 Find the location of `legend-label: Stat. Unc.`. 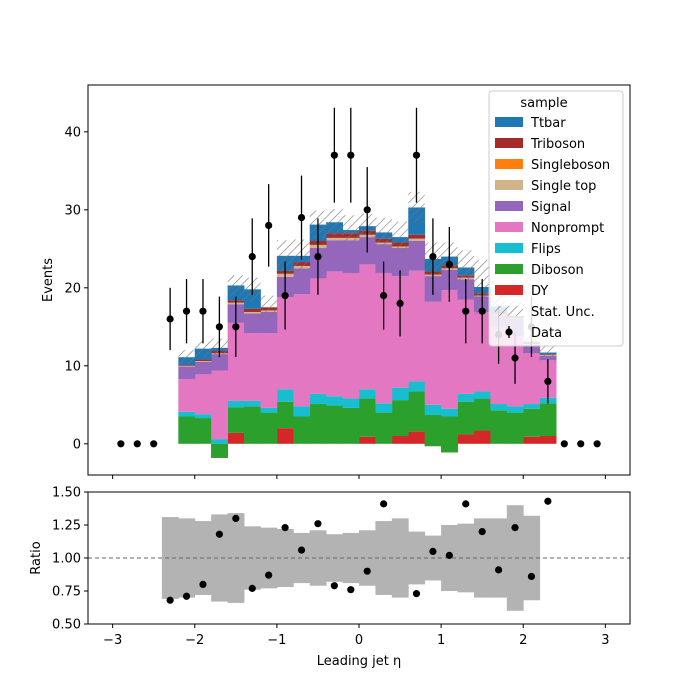

legend-label: Stat. Unc. is located at coordinates (563, 312).